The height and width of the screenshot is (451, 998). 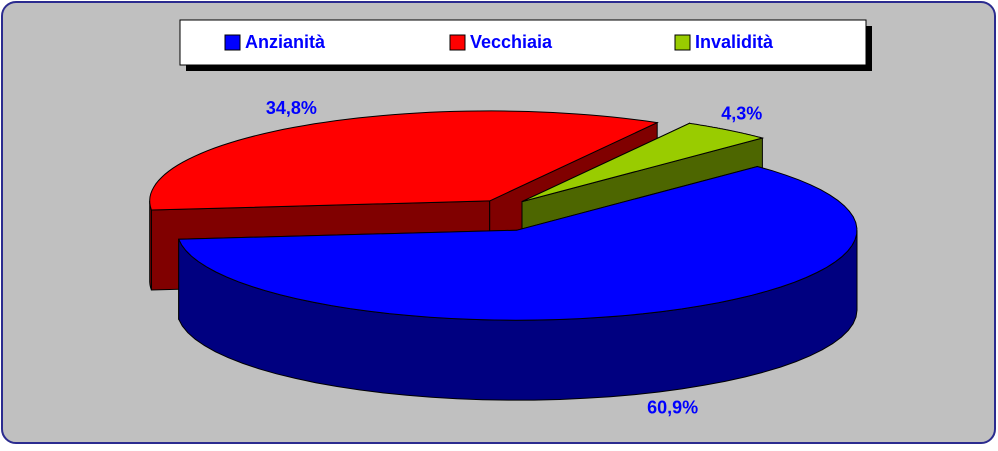 I want to click on data-label: 60,9%, so click(x=672, y=408).